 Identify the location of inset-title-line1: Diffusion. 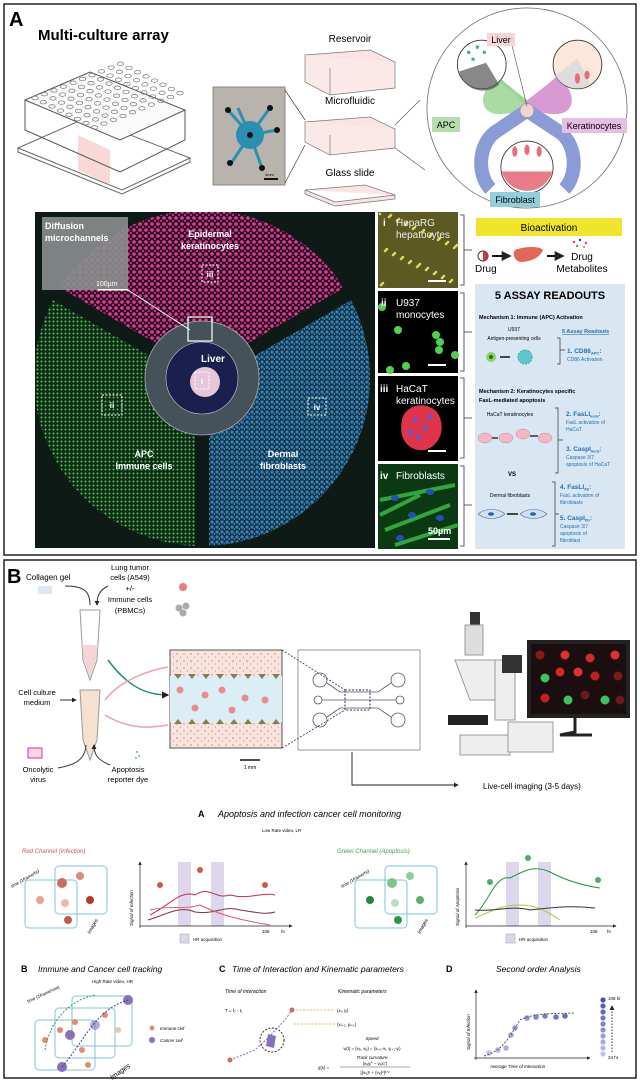
(64, 226).